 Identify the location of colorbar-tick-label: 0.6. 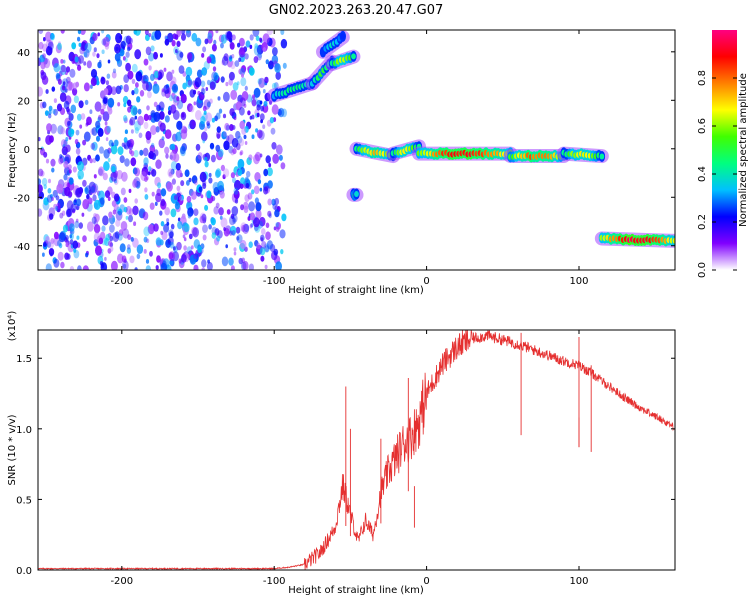
(702, 126).